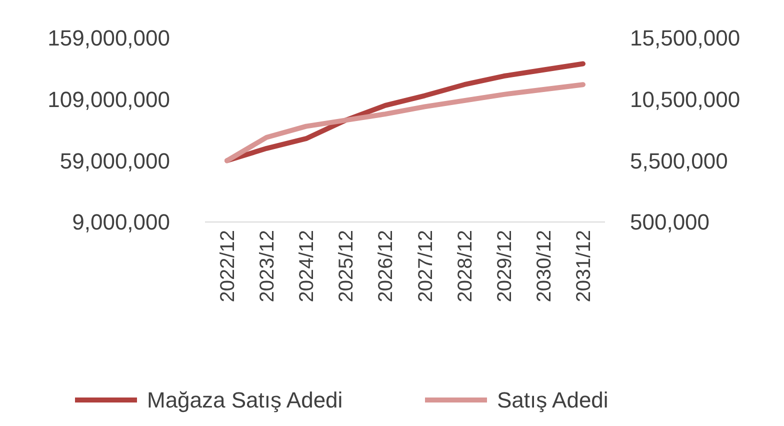  Describe the element at coordinates (505, 266) in the screenshot. I see `x-tick-label: 2029/12` at that location.